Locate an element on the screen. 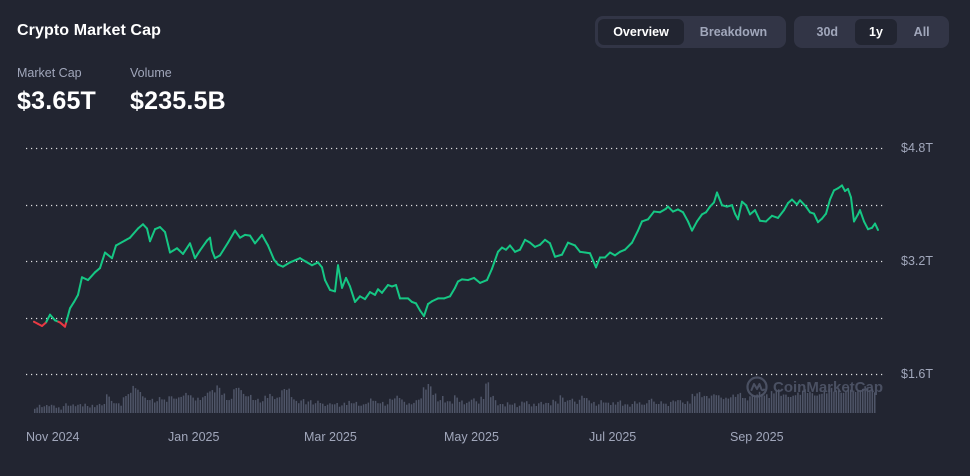 Image resolution: width=970 pixels, height=476 pixels. x-tick-label: Mar 2025 is located at coordinates (330, 437).